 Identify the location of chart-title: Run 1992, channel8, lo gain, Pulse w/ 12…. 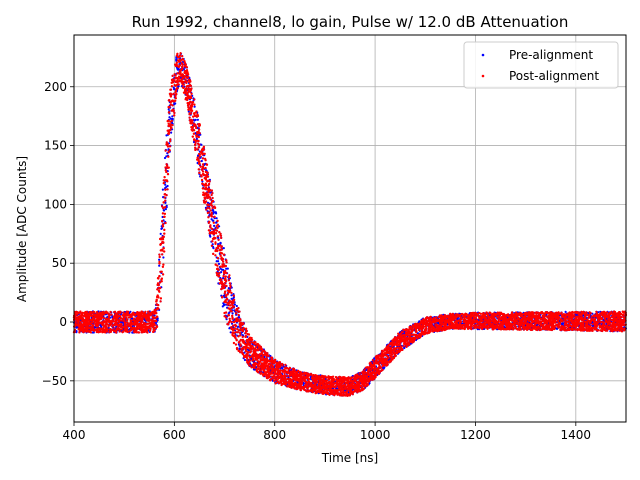
(350, 22).